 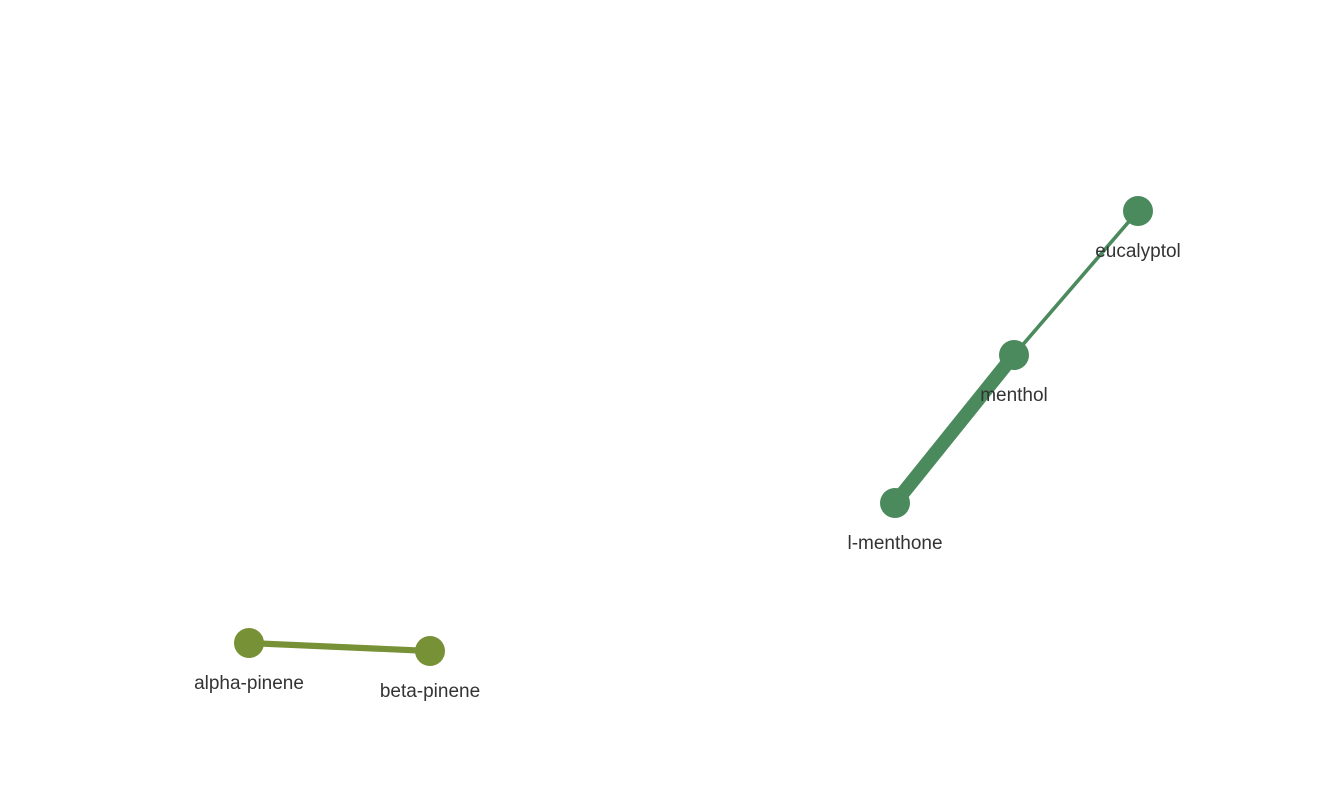 What do you see at coordinates (894, 543) in the screenshot?
I see `node-label-l-menthone: l-menthone` at bounding box center [894, 543].